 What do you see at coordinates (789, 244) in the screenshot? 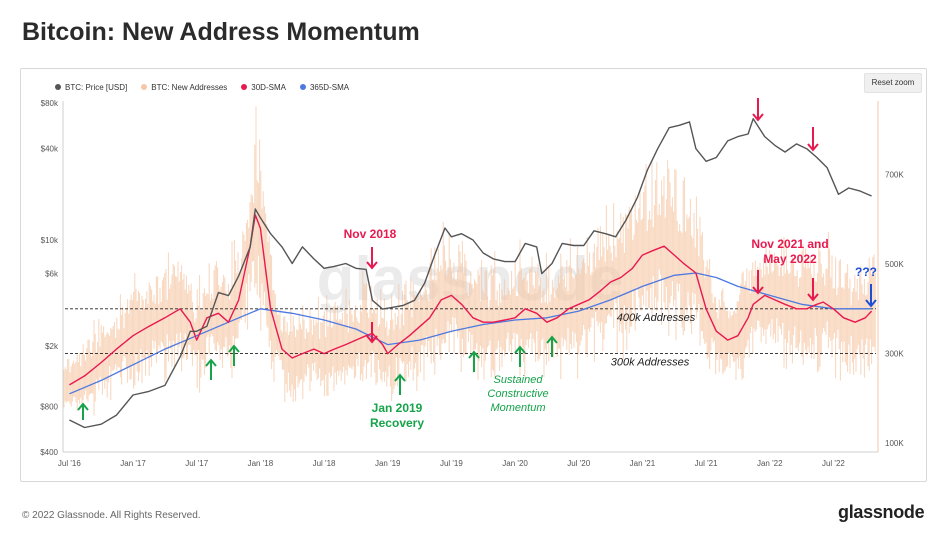
I see `annotation-nov-2021-line1: Nov 2021 and` at bounding box center [789, 244].